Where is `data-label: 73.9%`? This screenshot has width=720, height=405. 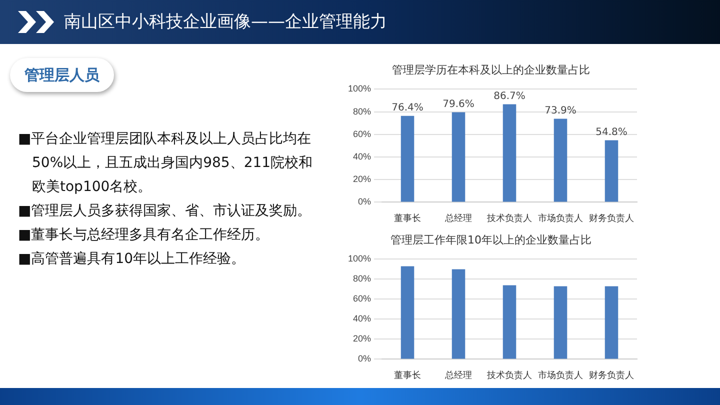 data-label: 73.9% is located at coordinates (560, 110).